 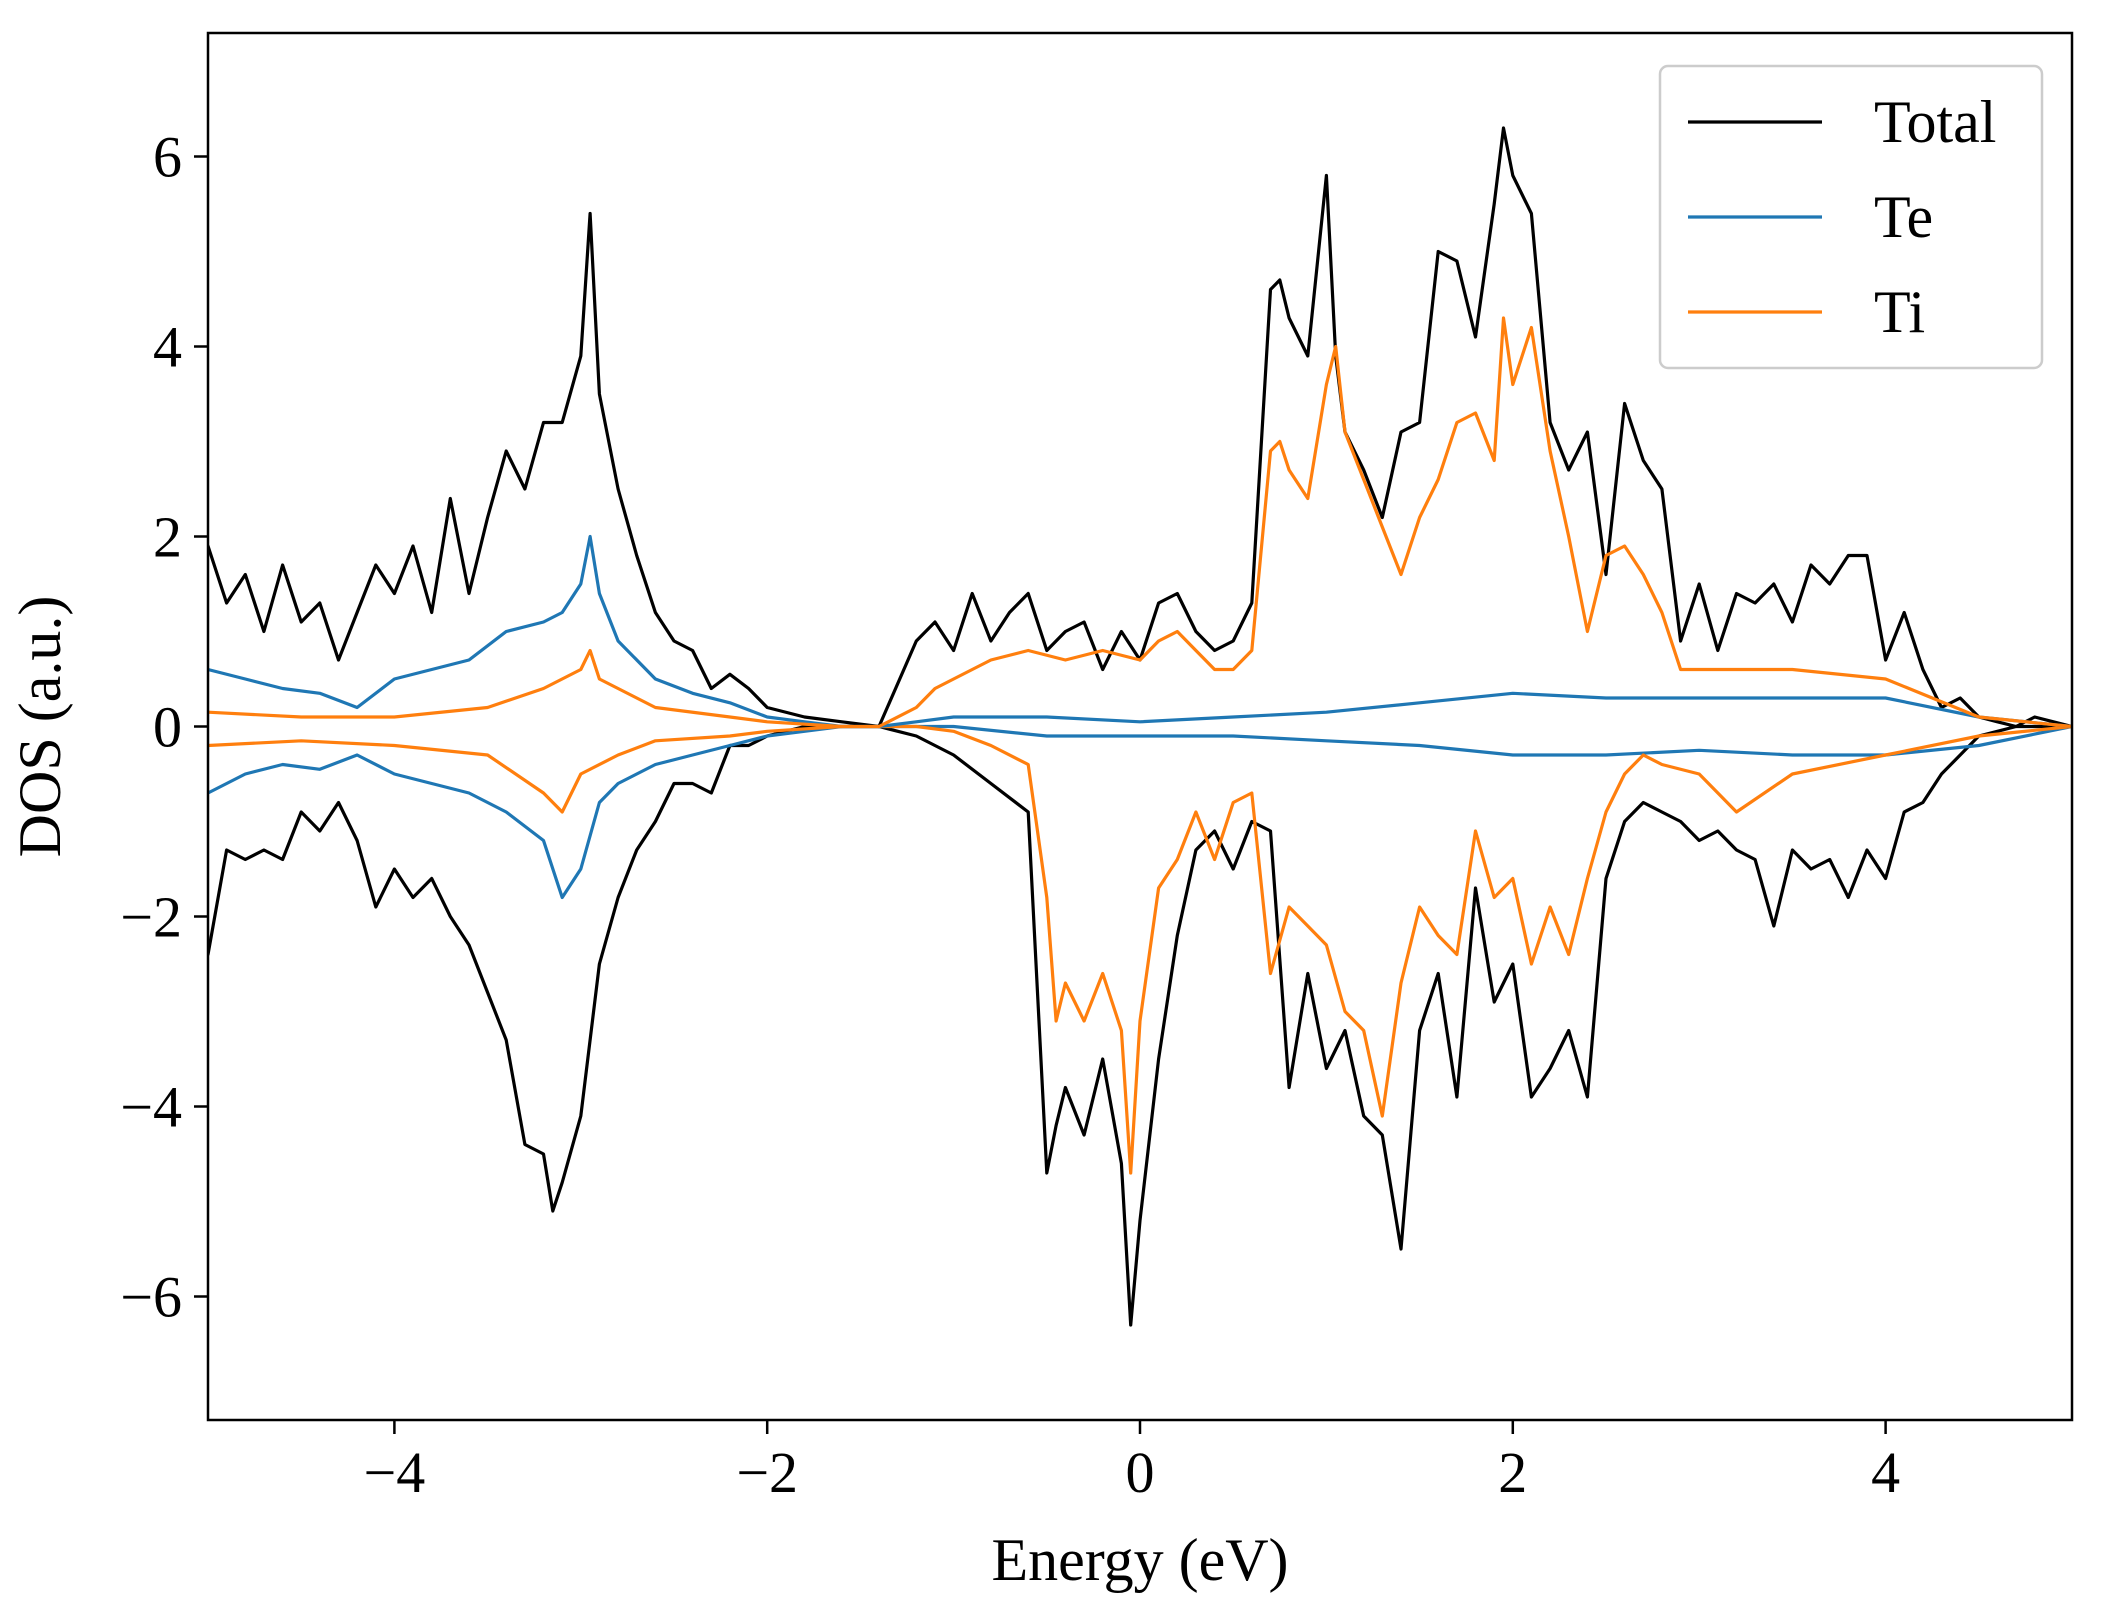 I want to click on y-tick-label: −2, so click(x=151, y=917).